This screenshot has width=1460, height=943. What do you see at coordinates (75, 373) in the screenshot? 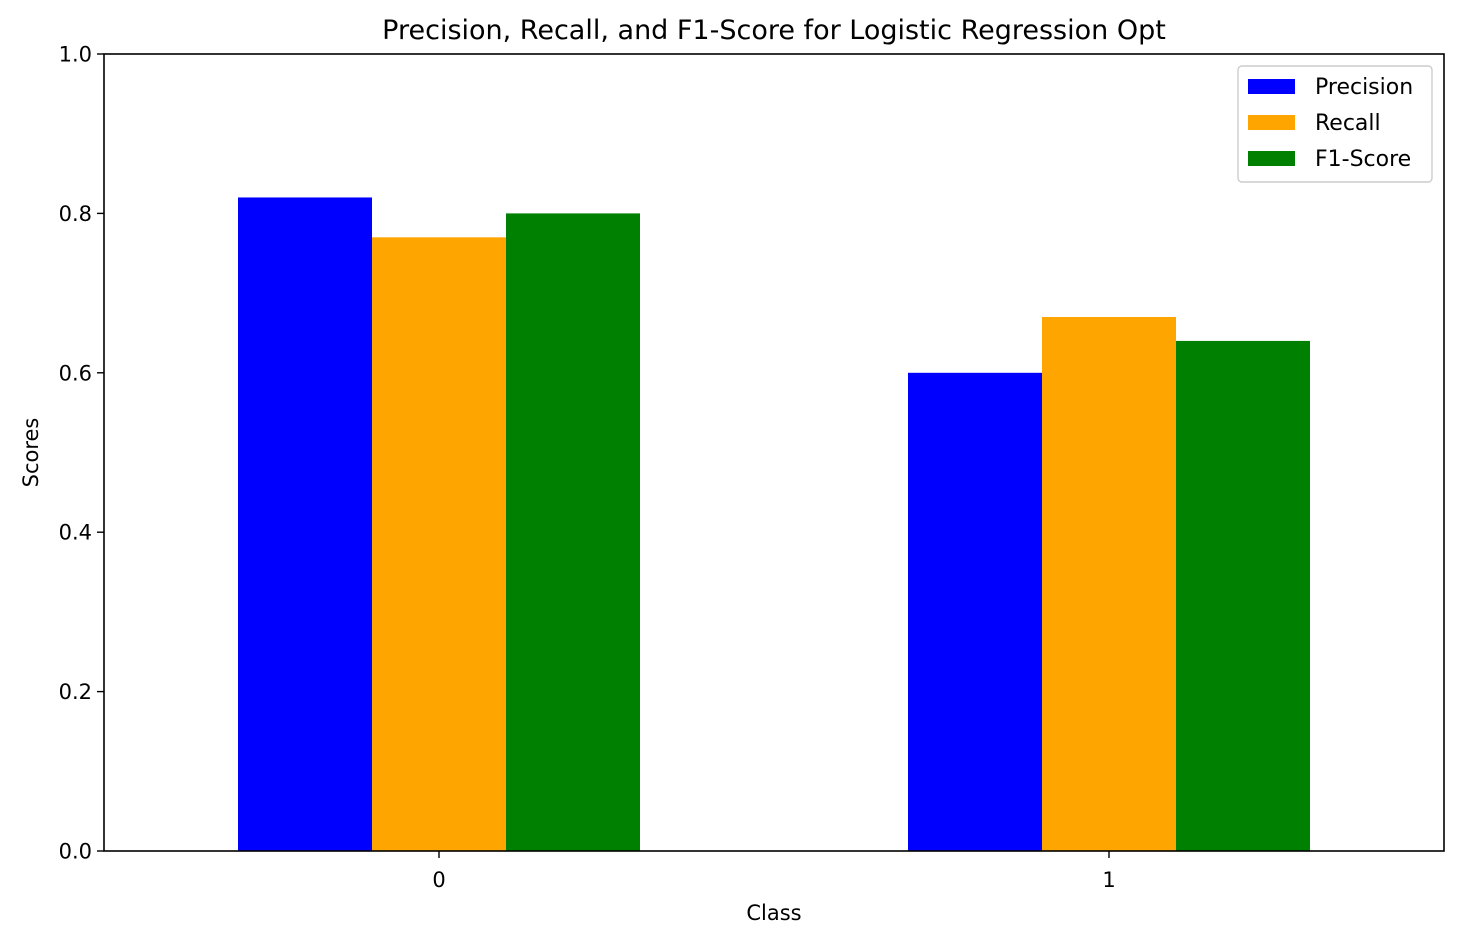
I see `y-tick-label: 0.6` at bounding box center [75, 373].